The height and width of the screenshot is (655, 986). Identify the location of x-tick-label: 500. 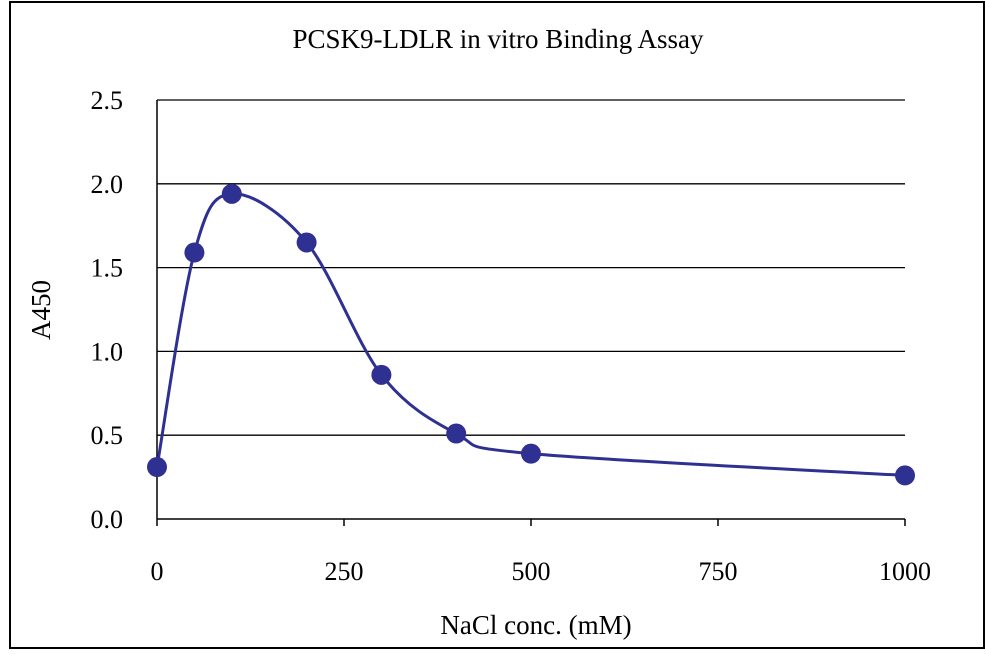
(531, 571).